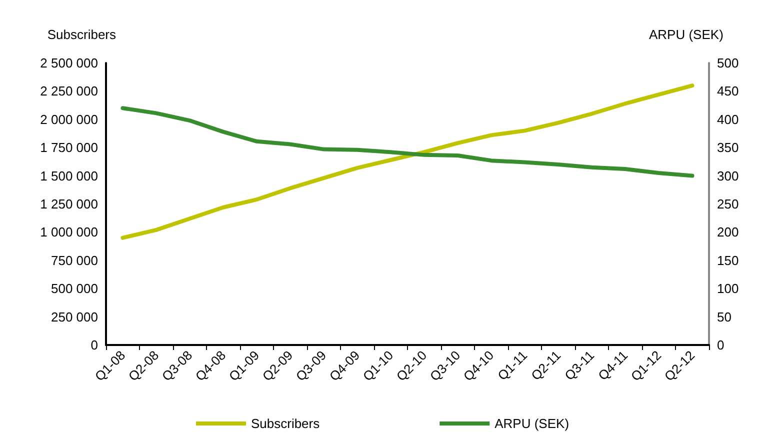 Image resolution: width=765 pixels, height=443 pixels. I want to click on y2-tick-label: 0, so click(720, 345).